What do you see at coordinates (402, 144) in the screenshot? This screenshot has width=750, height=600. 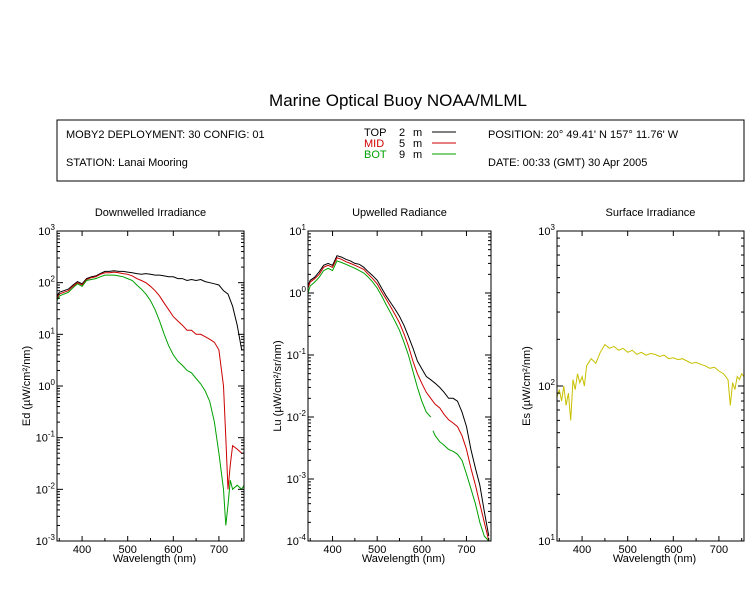 I see `legend-depth-mid: 5` at bounding box center [402, 144].